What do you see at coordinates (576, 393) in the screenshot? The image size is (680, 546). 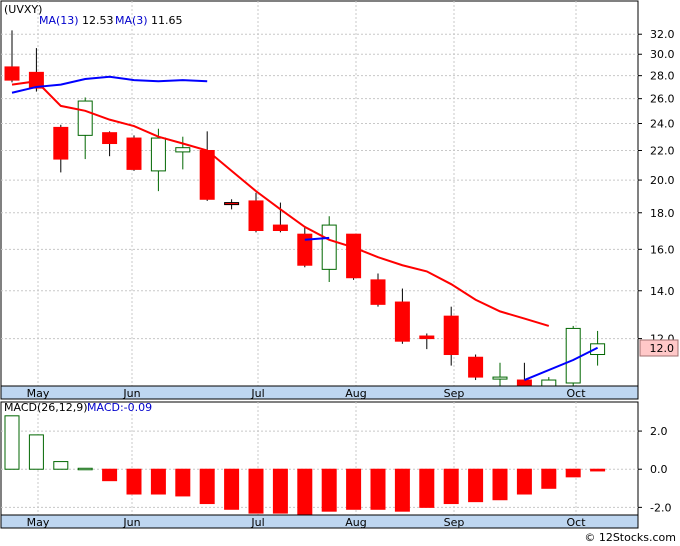 I see `price-month-label: Oct` at bounding box center [576, 393].